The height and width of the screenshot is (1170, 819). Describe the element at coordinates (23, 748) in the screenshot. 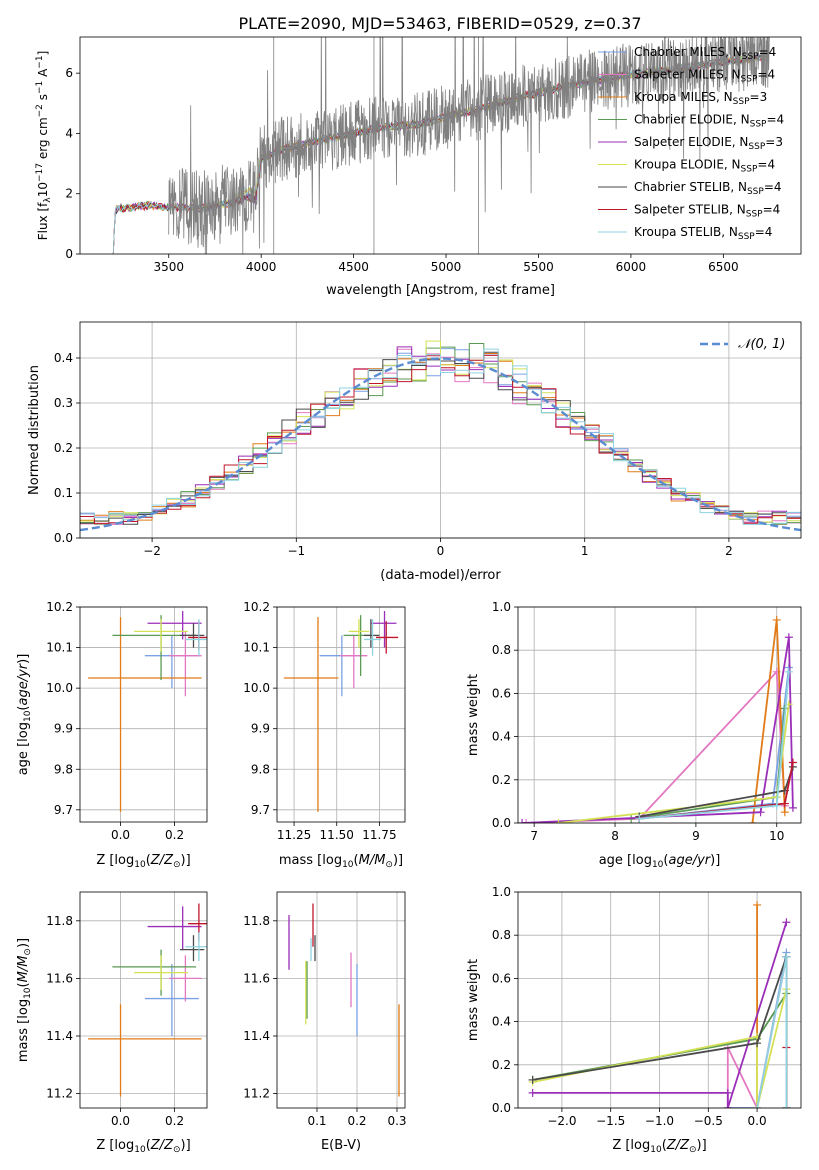

I see `y-axis-label-part: age [log` at that location.